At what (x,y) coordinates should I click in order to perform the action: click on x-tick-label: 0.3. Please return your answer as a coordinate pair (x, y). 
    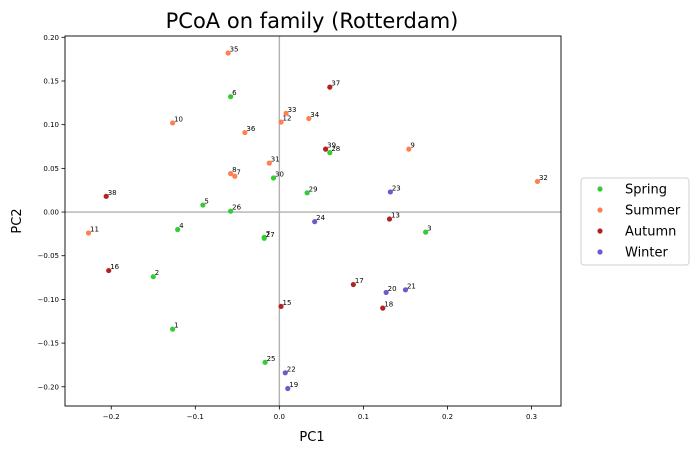
    Looking at the image, I should click on (531, 417).